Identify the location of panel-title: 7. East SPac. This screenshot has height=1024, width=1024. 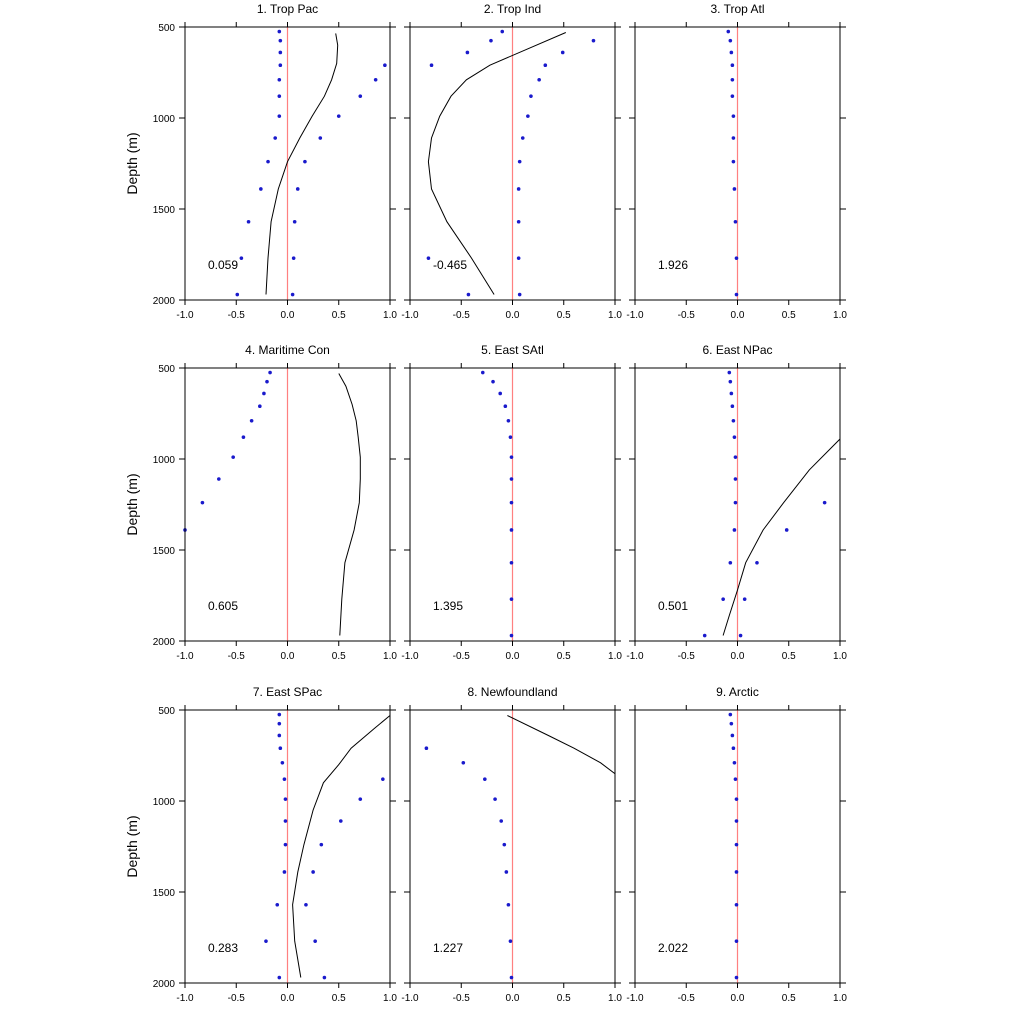
(287, 692).